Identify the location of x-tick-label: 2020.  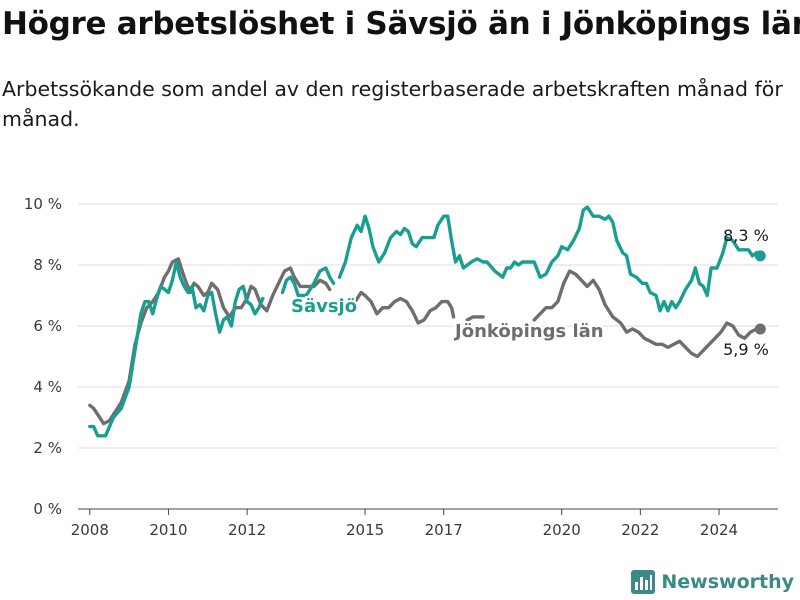
(562, 530).